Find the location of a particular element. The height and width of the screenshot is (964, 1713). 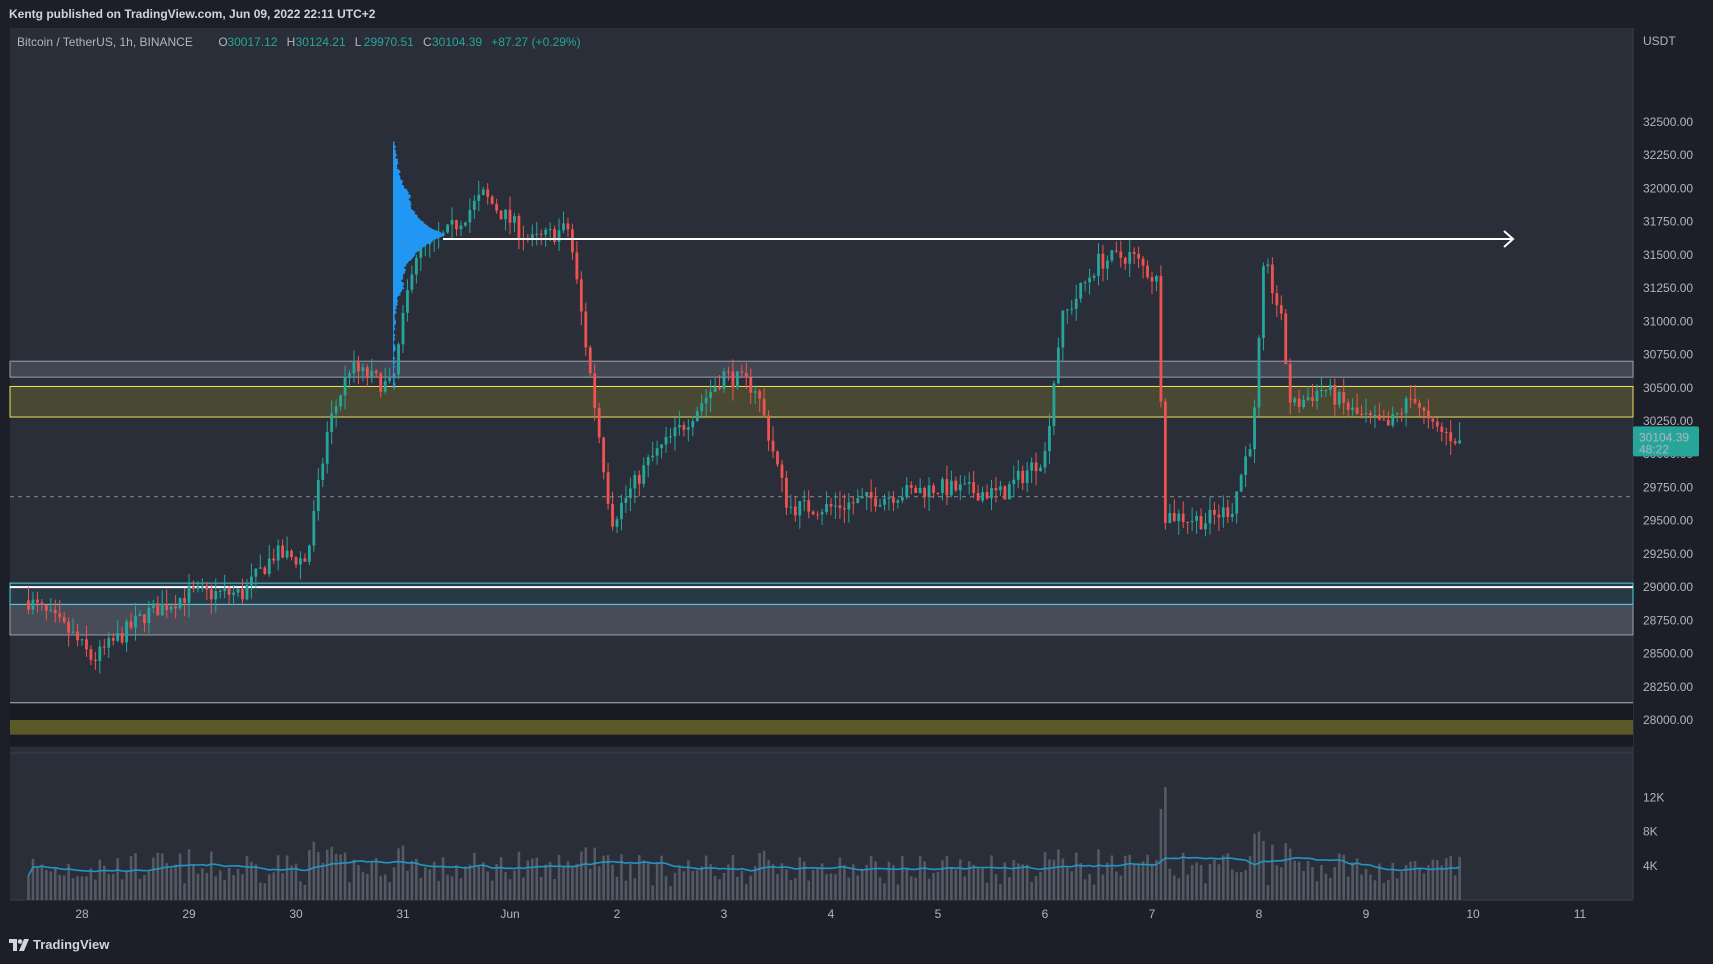

tradingview-logo: TradingView is located at coordinates (59, 944).